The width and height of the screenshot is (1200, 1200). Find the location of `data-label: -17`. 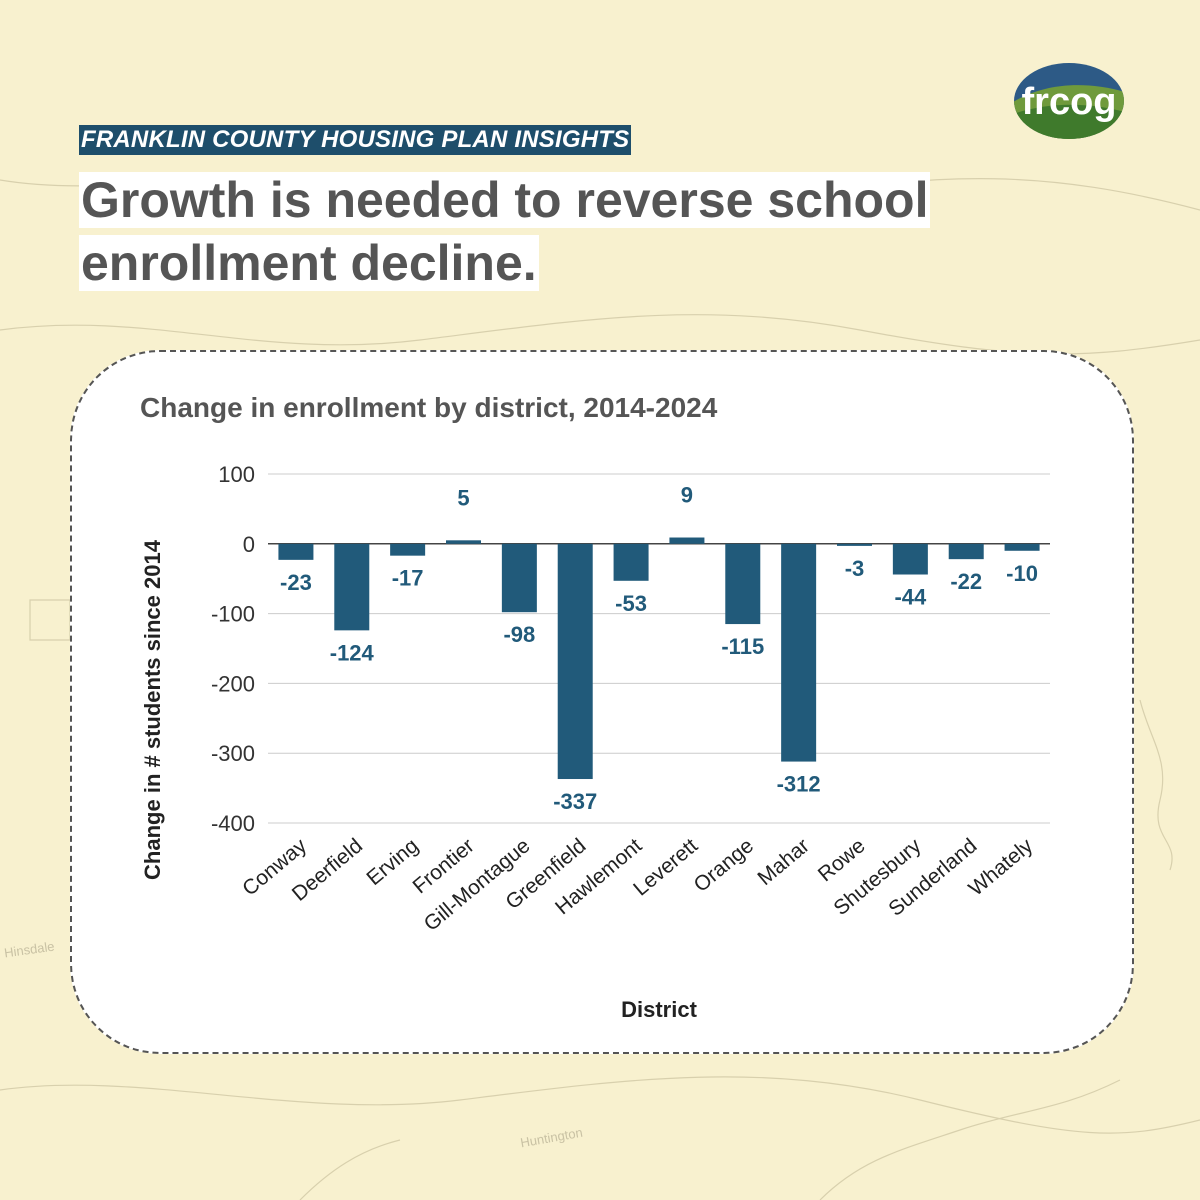

data-label: -17 is located at coordinates (408, 578).